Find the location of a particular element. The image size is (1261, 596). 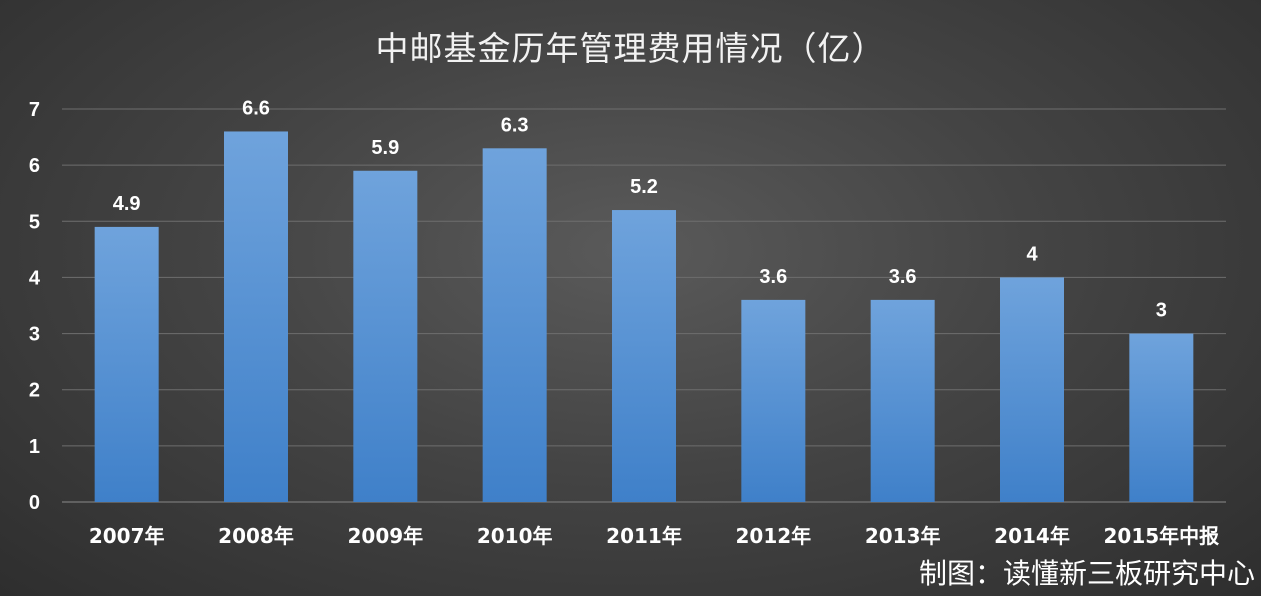

y-tick-label: 7 is located at coordinates (34, 110).